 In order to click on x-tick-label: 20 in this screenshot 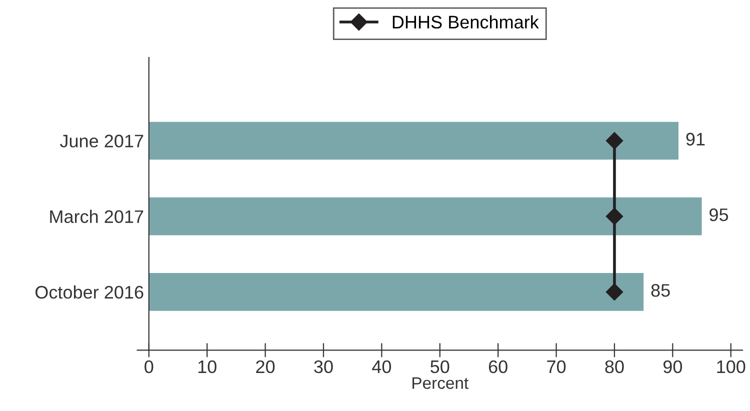, I will do `click(265, 367)`.